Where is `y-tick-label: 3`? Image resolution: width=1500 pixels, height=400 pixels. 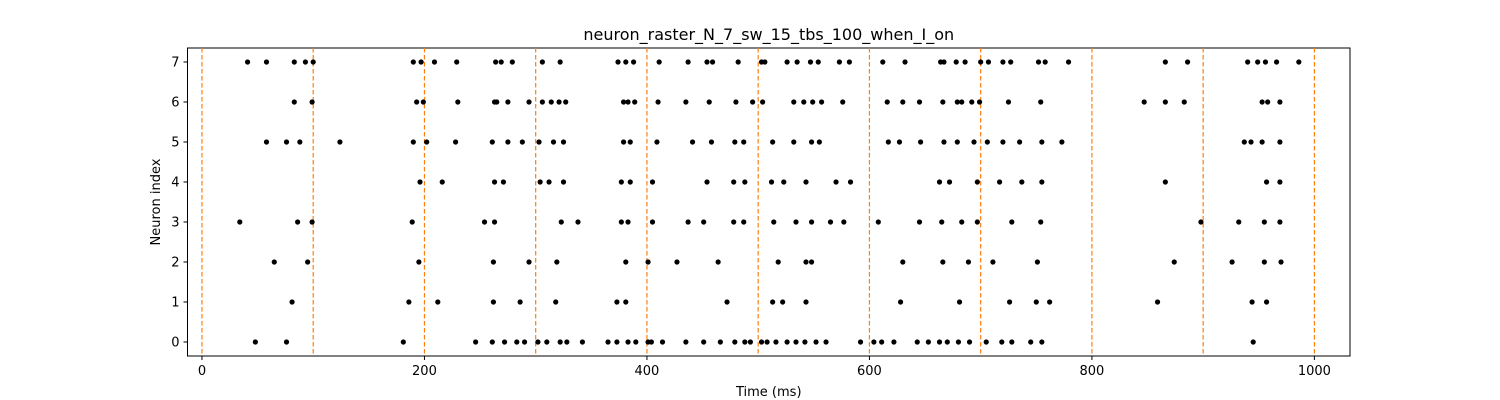
y-tick-label: 3 is located at coordinates (175, 223).